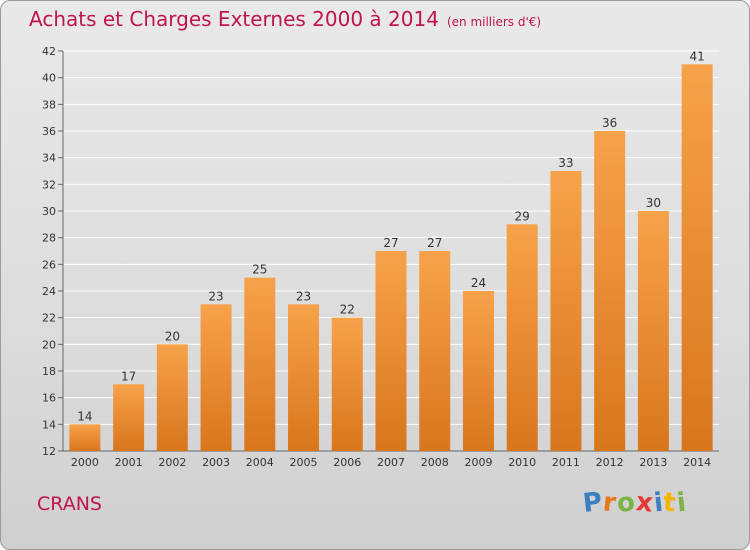  I want to click on x-tick-label: 2014, so click(697, 462).